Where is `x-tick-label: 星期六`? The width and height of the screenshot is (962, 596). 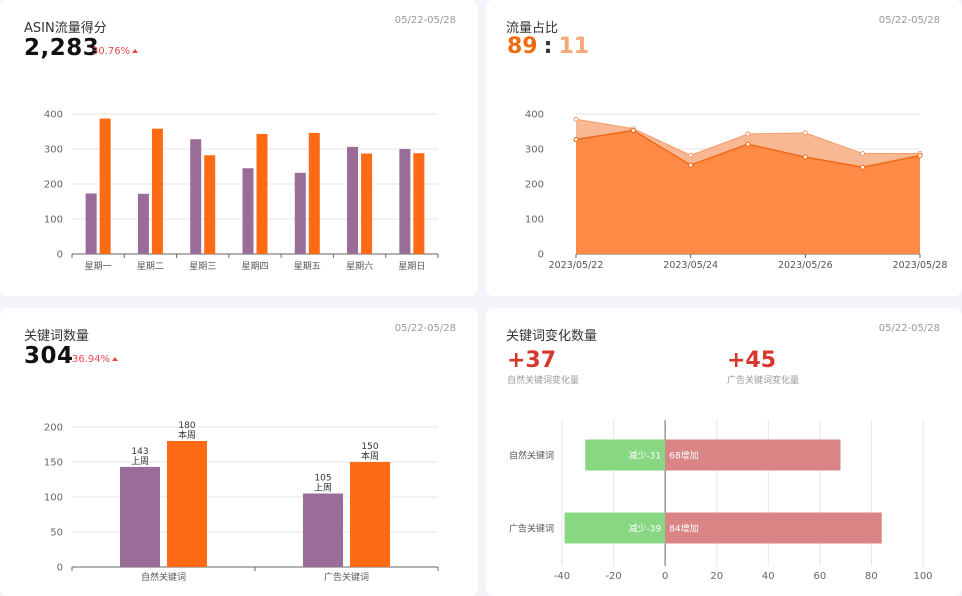
x-tick-label: 星期六 is located at coordinates (359, 266).